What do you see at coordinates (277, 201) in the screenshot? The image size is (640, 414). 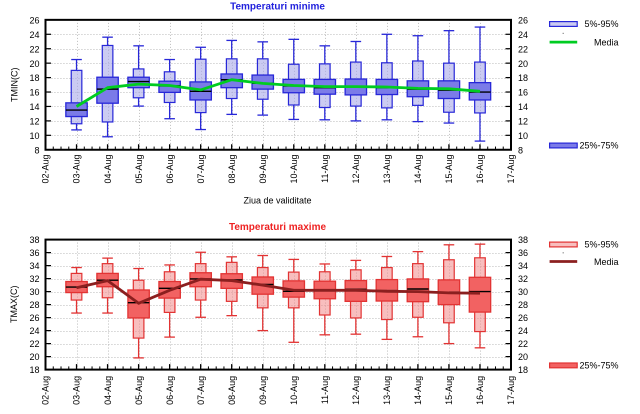 I see `svg-text: Ziua de validitate` at bounding box center [277, 201].